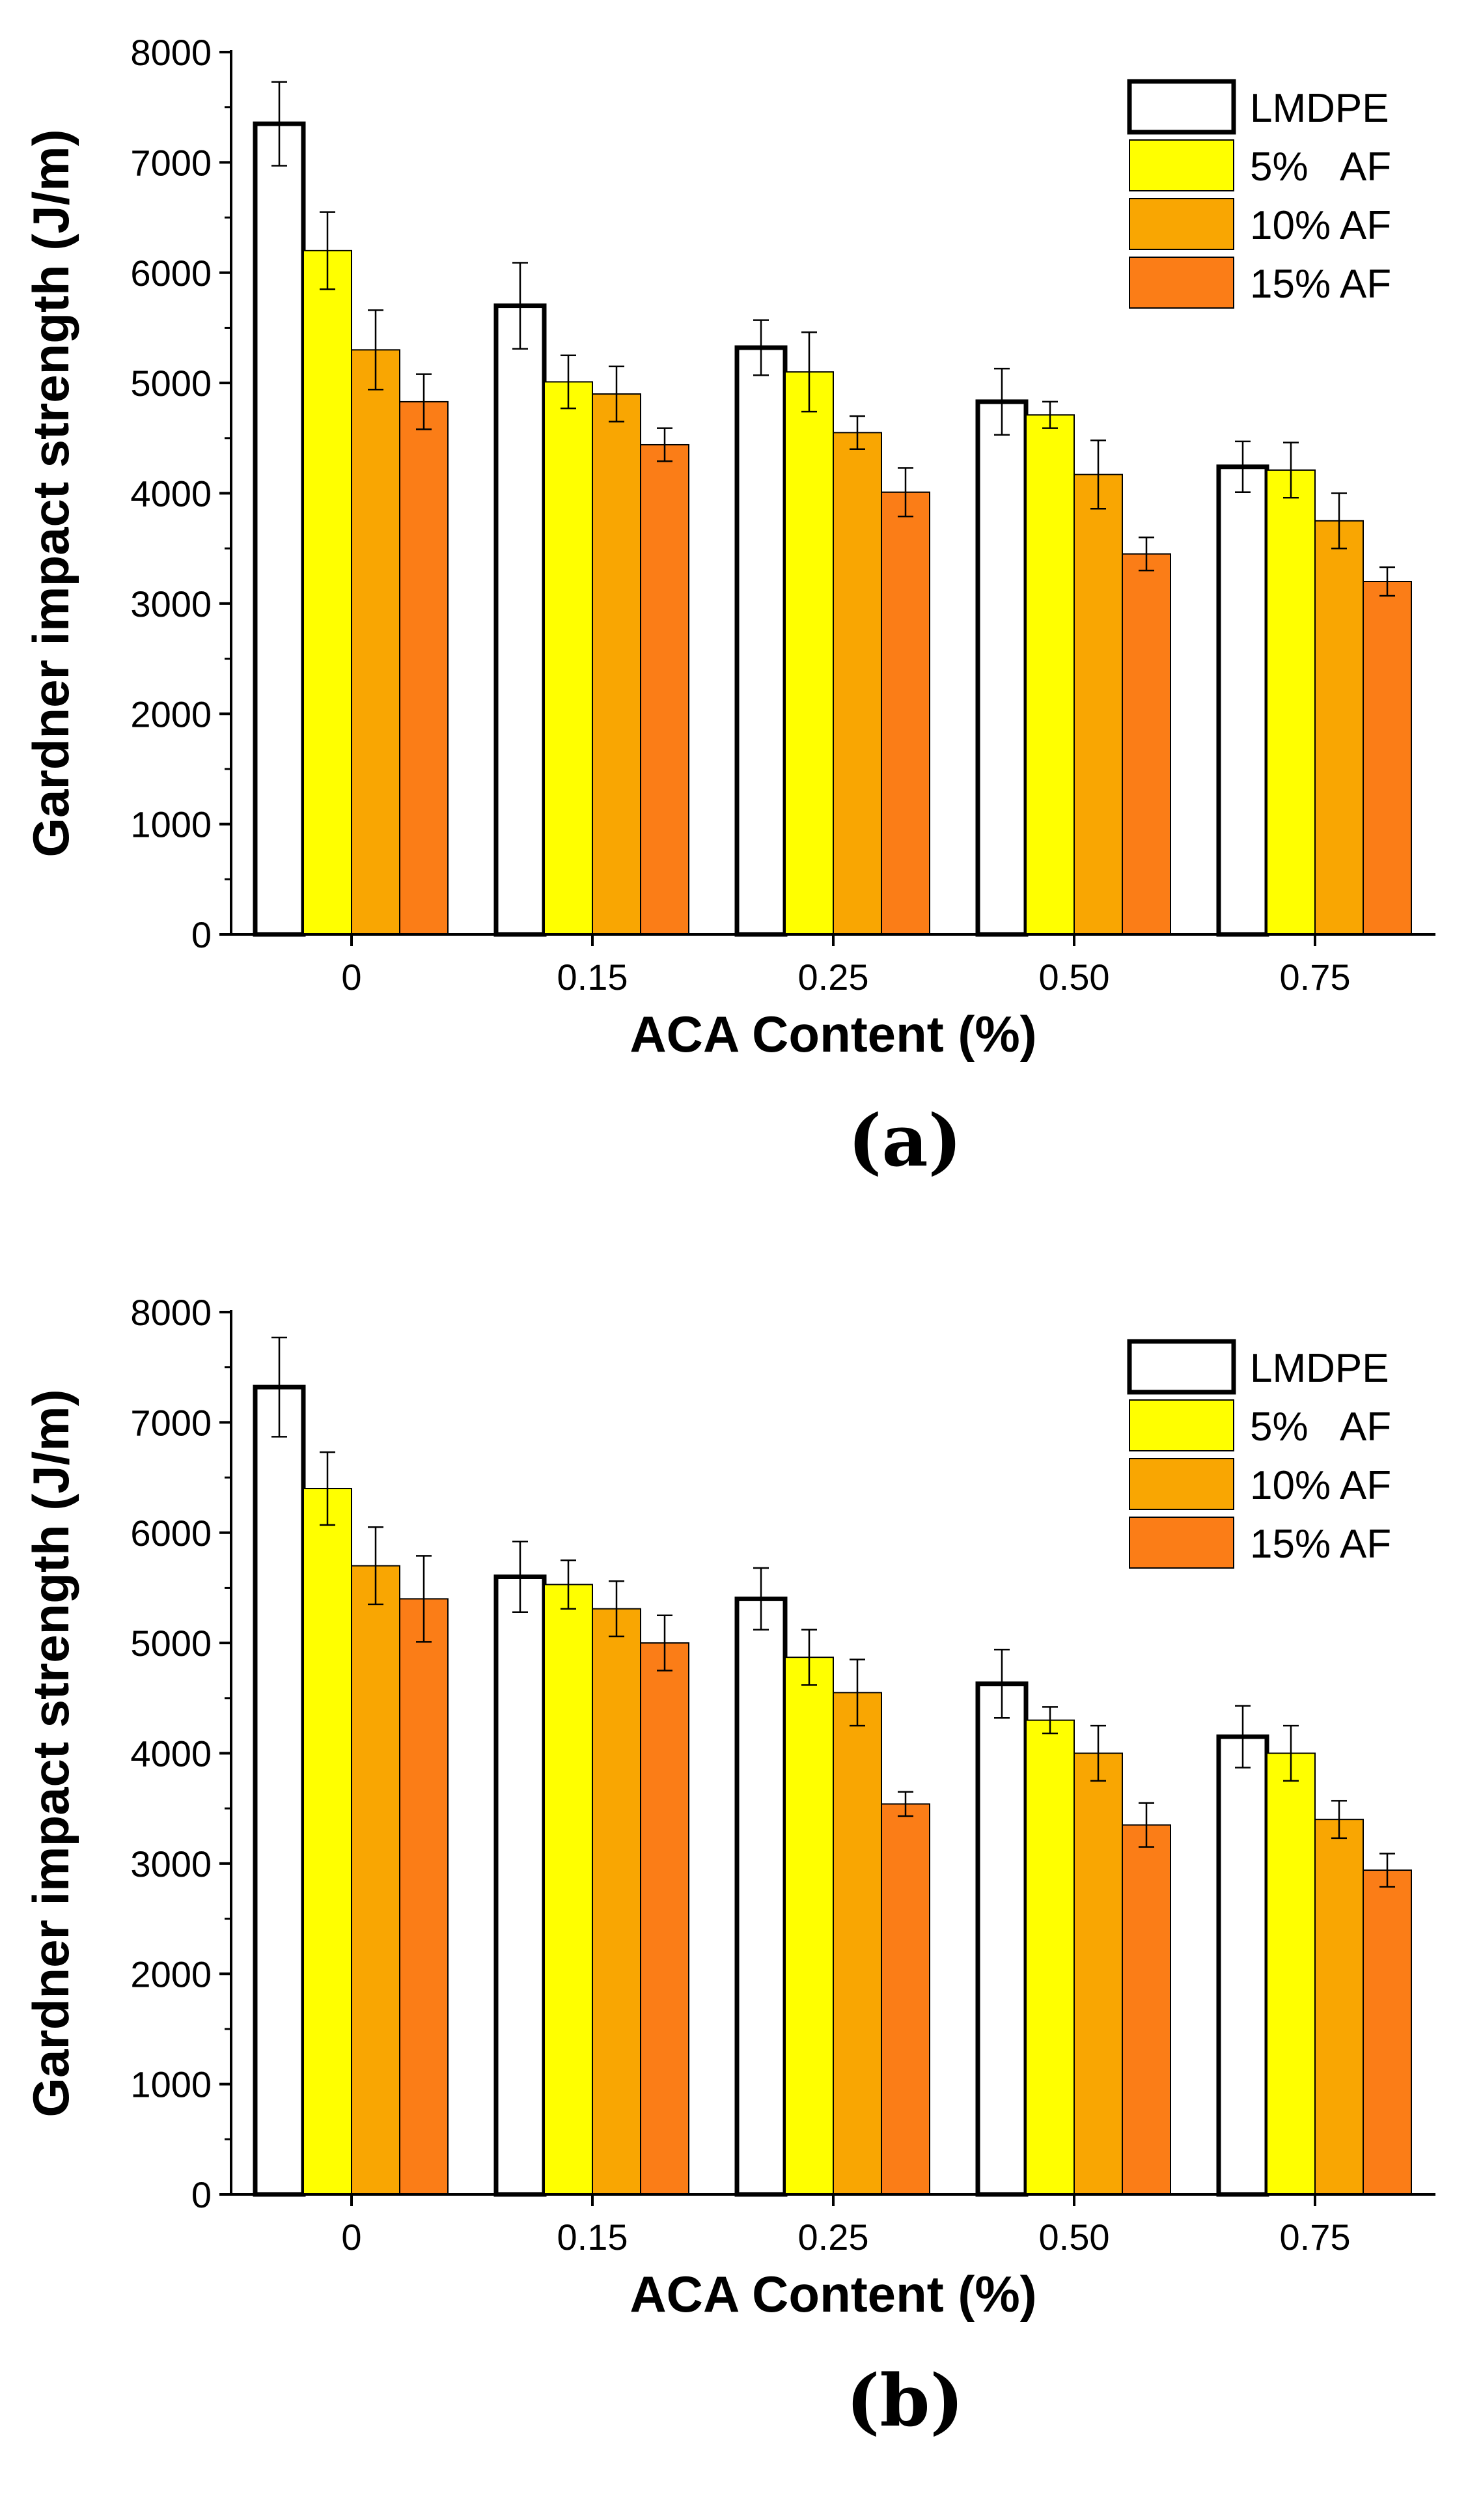 The height and width of the screenshot is (2520, 1468). Describe the element at coordinates (201, 2194) in the screenshot. I see `chart-b-y-tick-label-0: 0` at that location.